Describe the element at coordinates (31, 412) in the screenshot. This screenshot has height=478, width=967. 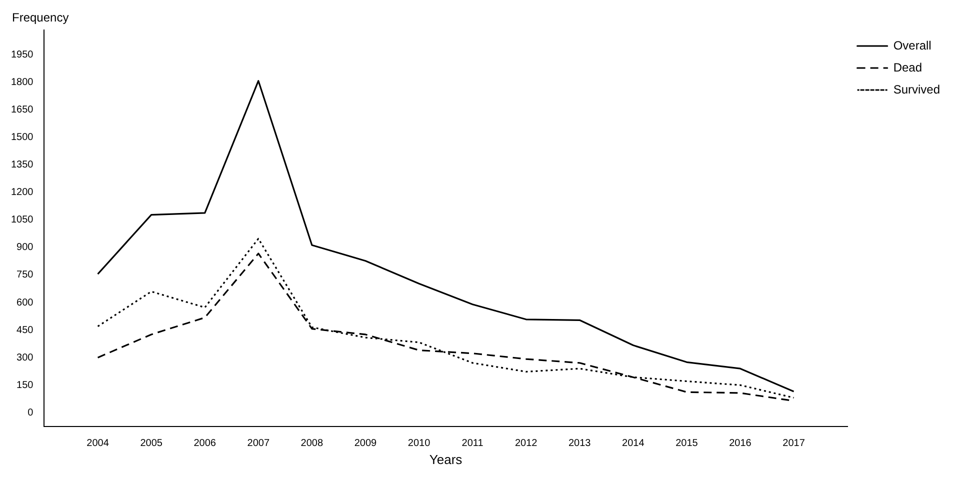
I see `y-tick-label: 0` at that location.